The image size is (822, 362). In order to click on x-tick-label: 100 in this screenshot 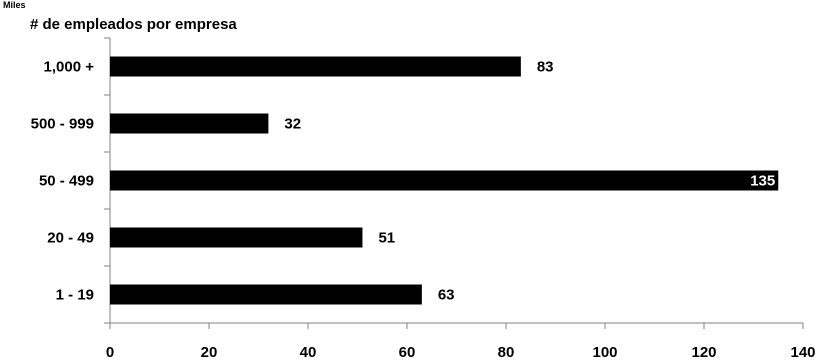, I will do `click(604, 352)`.